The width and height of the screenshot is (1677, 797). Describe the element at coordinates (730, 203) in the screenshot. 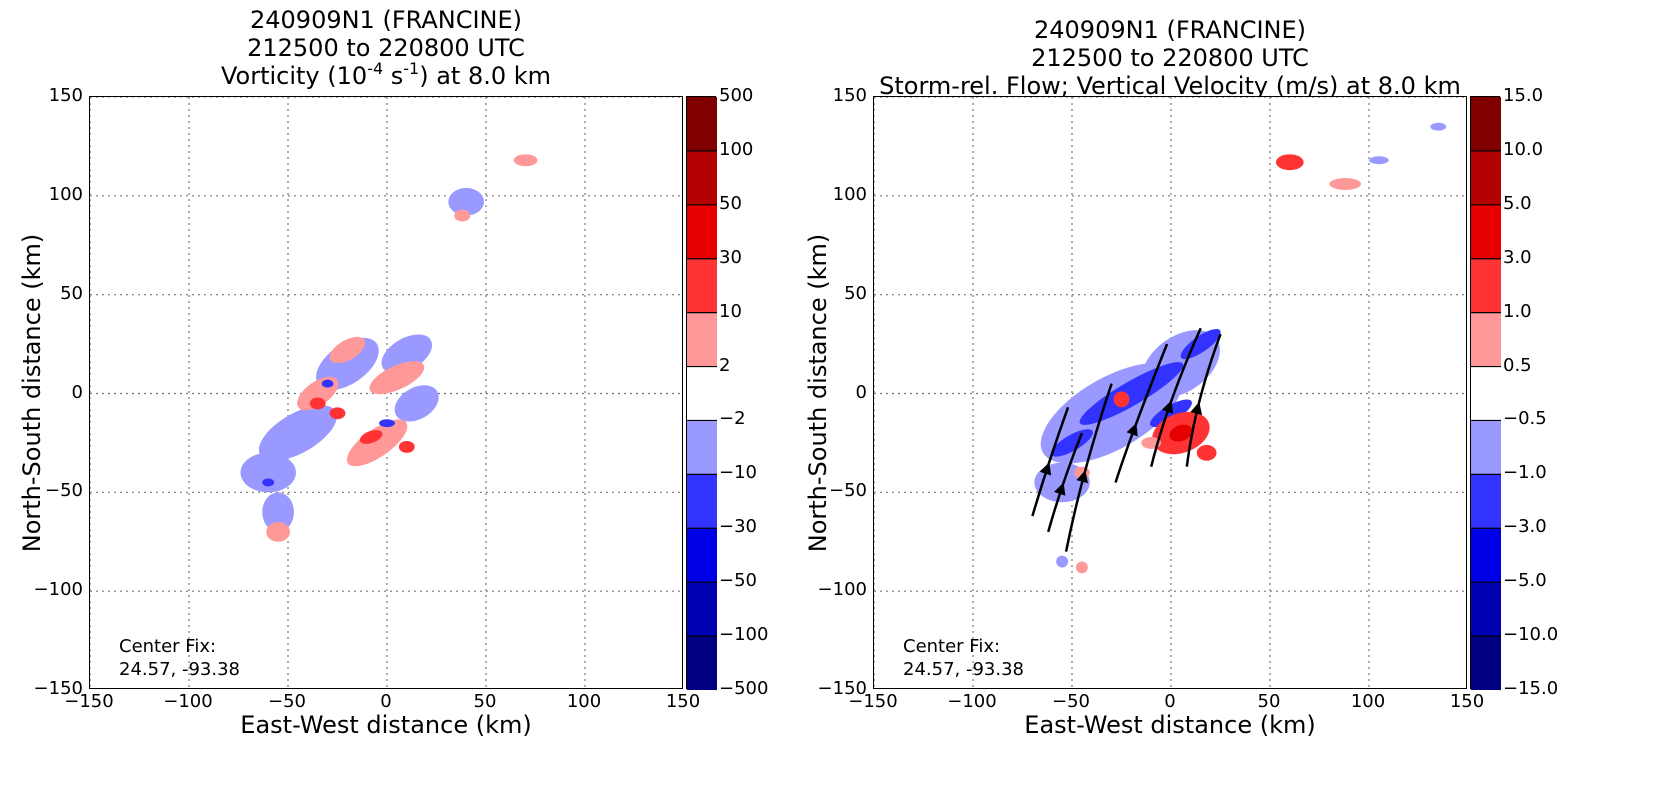

I see `colorbar-tick-label: 50` at that location.